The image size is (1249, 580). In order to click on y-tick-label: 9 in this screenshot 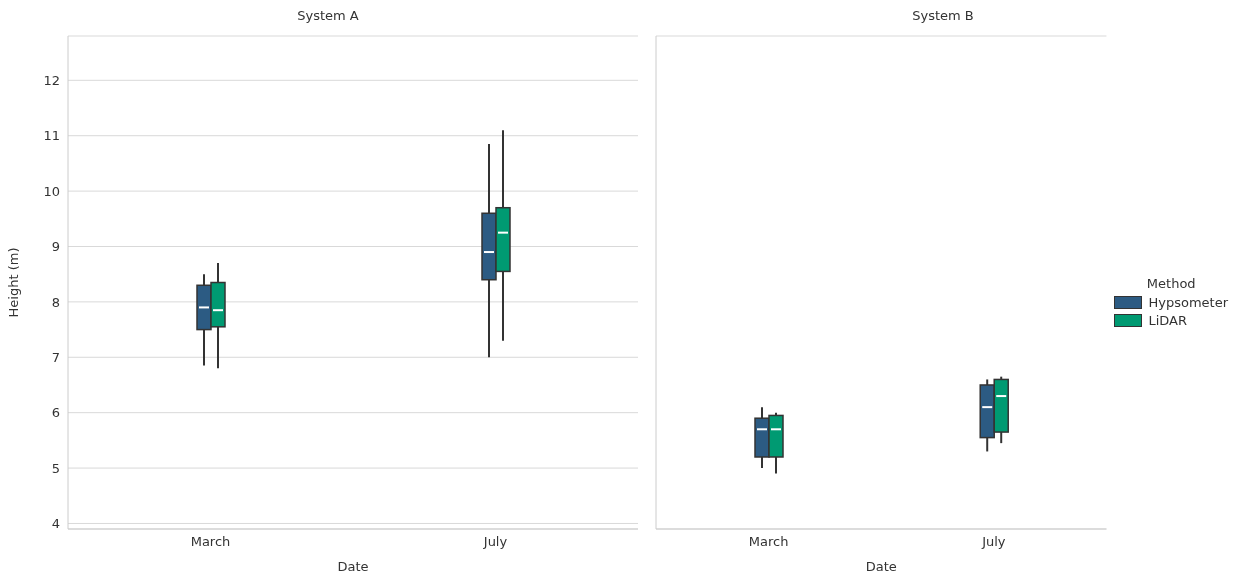, I will do `click(55, 247)`.